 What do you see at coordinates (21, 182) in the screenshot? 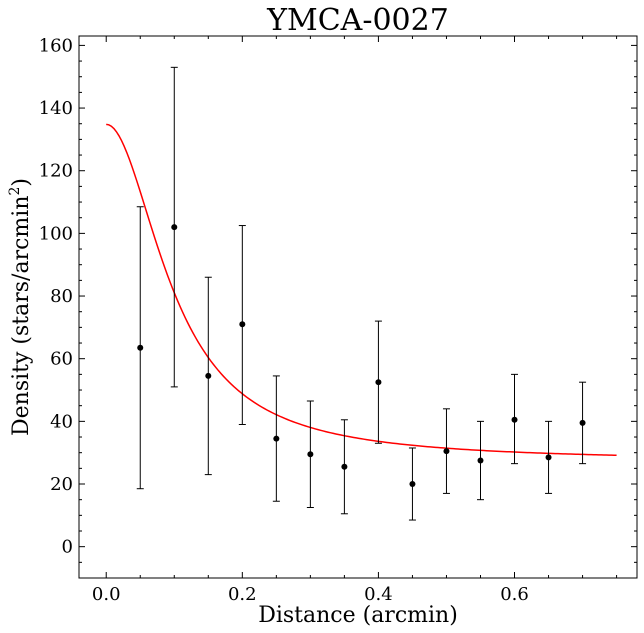
I see `y-axis-label-close: )` at bounding box center [21, 182].